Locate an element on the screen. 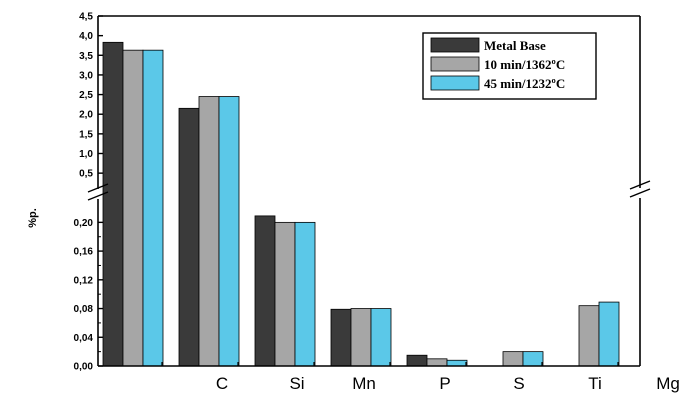 The width and height of the screenshot is (686, 396). x-category-label-Mn: Mn is located at coordinates (364, 383).